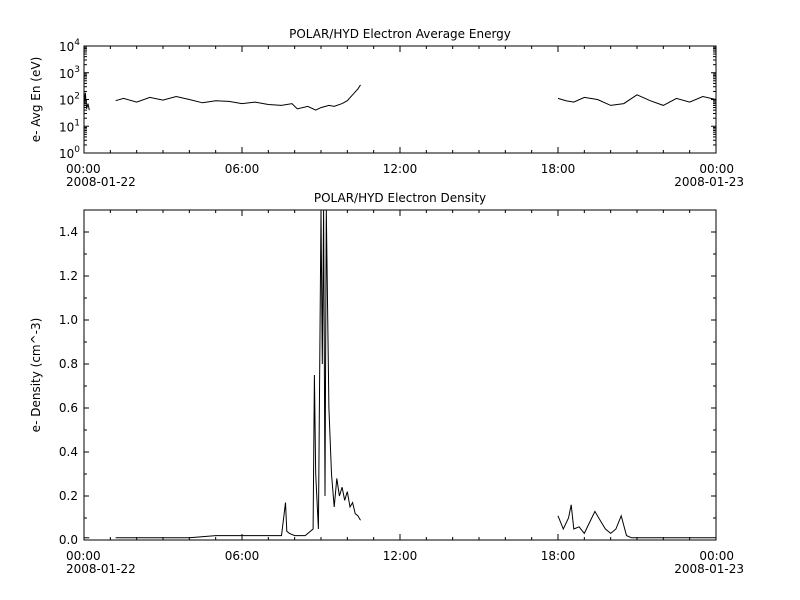  What do you see at coordinates (242, 169) in the screenshot?
I see `energy-x-tick-label: 06:00` at bounding box center [242, 169].